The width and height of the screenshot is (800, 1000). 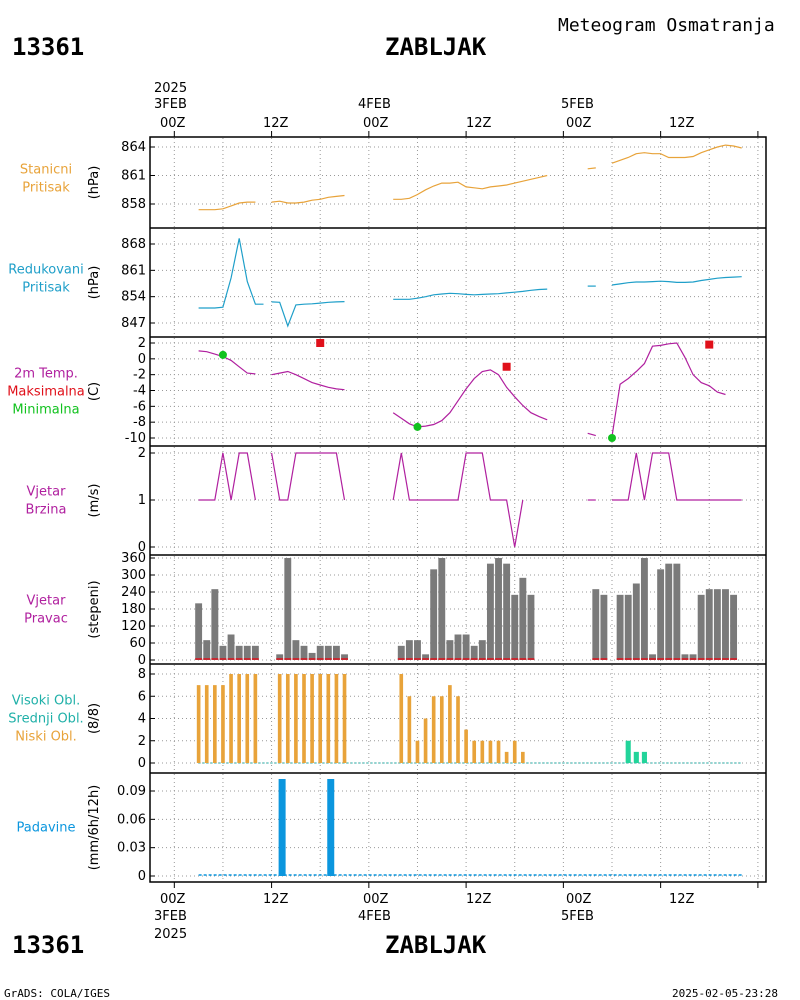 I want to click on y-tick-label: 0.06, so click(x=131, y=819).